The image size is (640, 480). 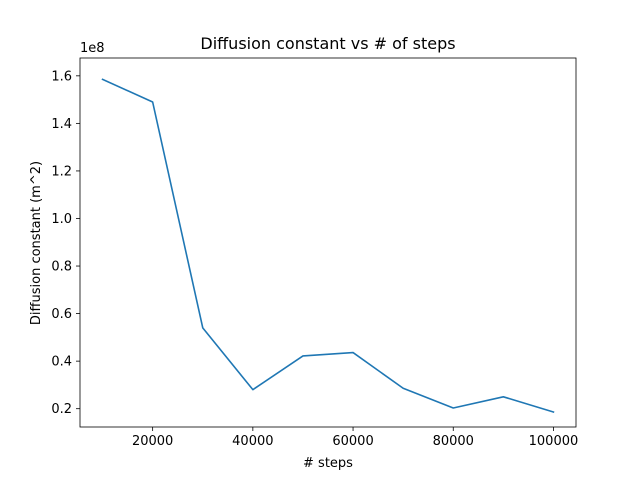 What do you see at coordinates (327, 43) in the screenshot?
I see `chart-title: Diffusion constant vs # of steps` at bounding box center [327, 43].